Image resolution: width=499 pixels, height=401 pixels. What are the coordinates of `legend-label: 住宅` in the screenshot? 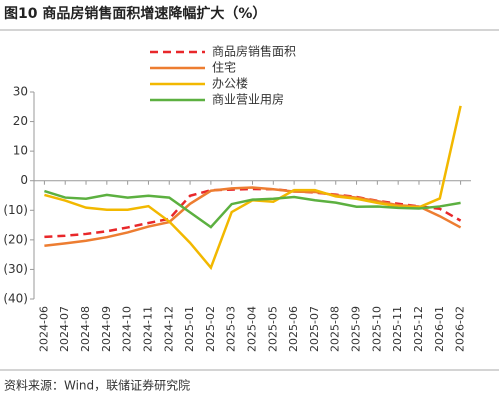 It's located at (224, 67).